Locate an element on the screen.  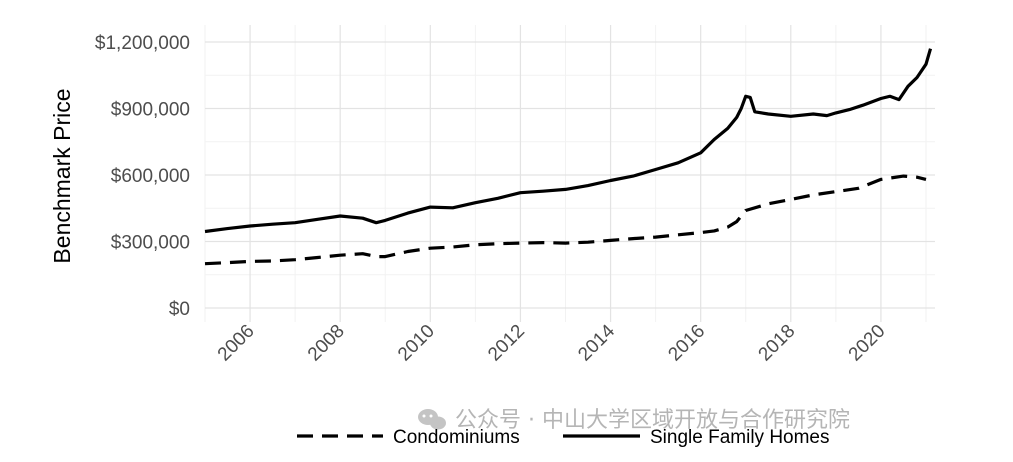
watermark: 公众号 · 中山大学区域开放与合作研究院 is located at coordinates (634, 420).